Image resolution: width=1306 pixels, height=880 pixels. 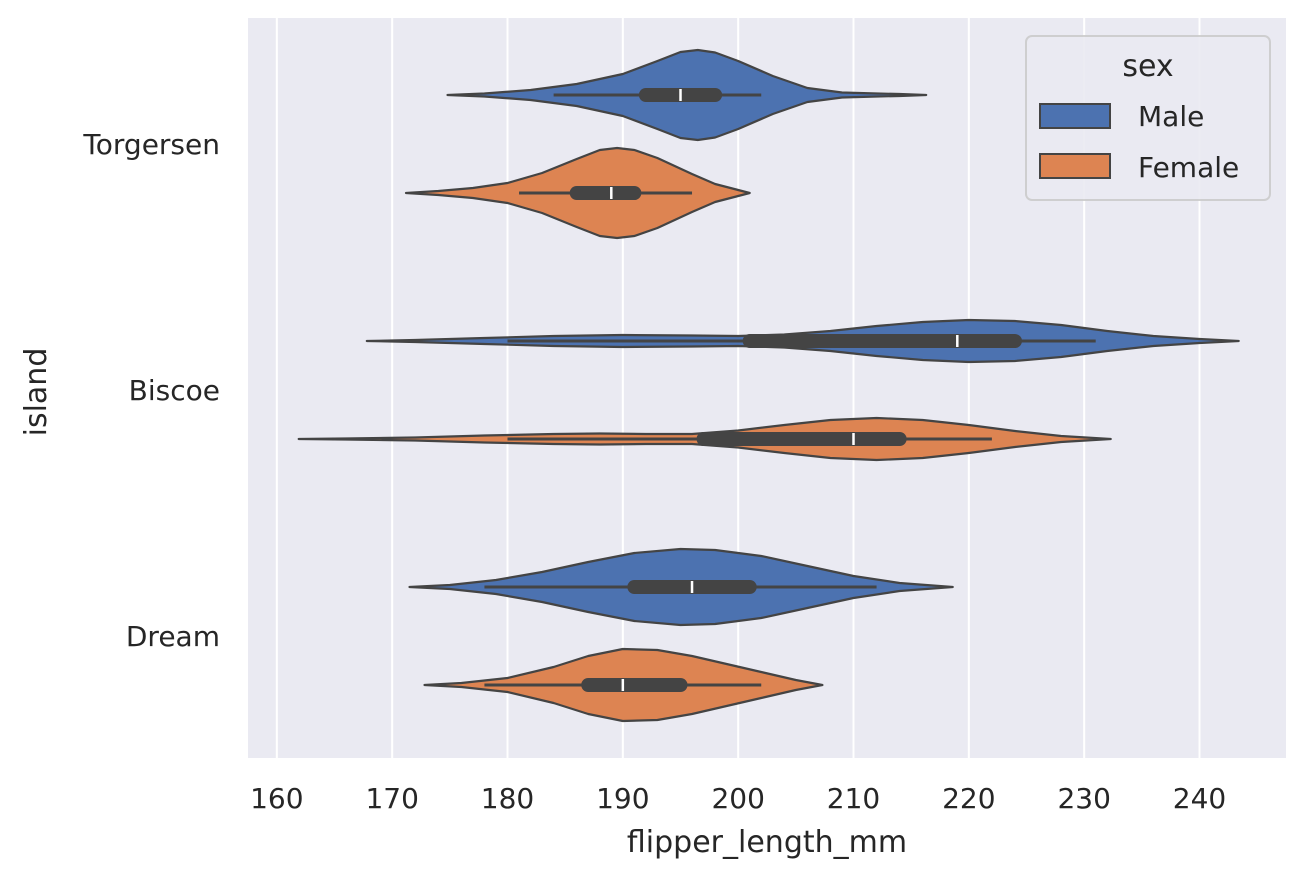 I want to click on legend-label-female: Female, so click(x=1188, y=167).